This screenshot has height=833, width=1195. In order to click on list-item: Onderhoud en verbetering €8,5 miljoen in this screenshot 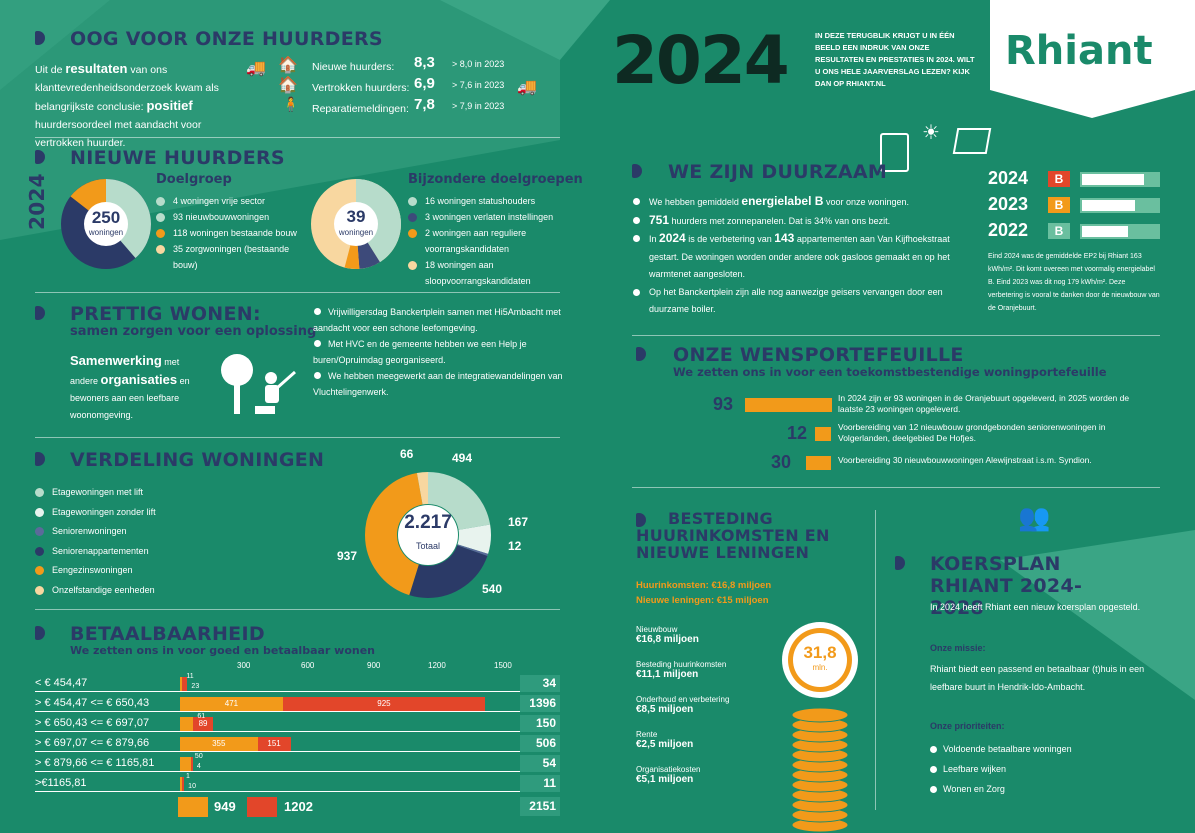, I will do `click(683, 705)`.